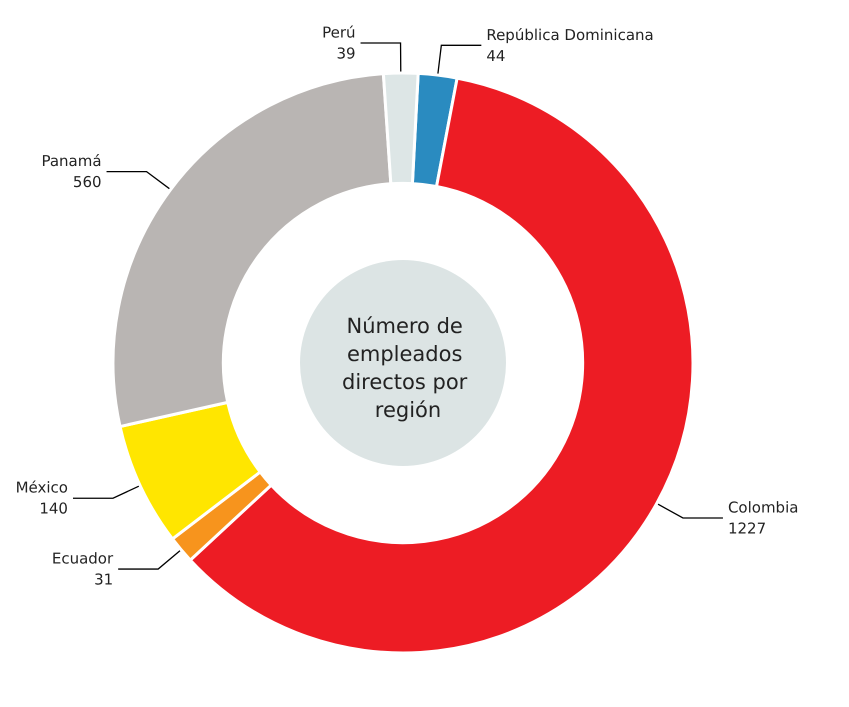 The image size is (849, 707). I want to click on slice-label: República Dominicana, so click(570, 35).